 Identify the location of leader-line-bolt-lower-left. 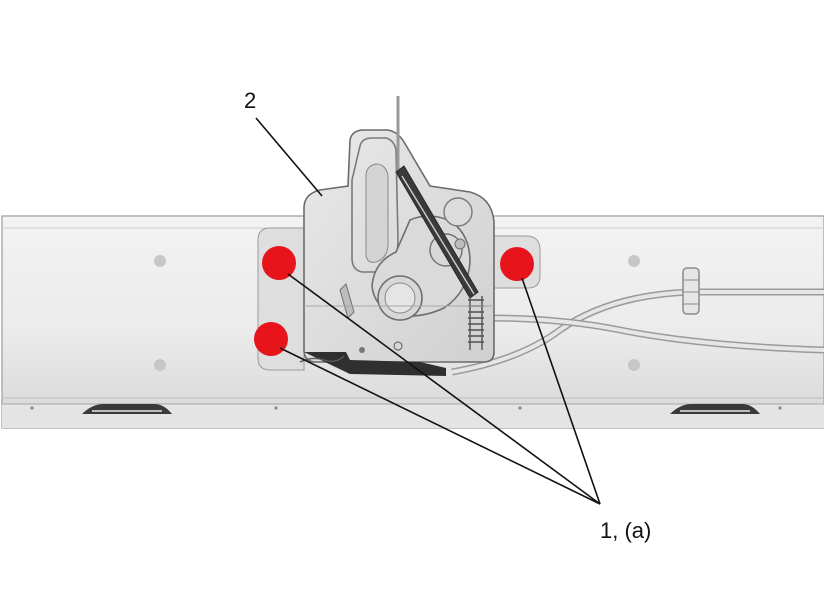
(440, 426).